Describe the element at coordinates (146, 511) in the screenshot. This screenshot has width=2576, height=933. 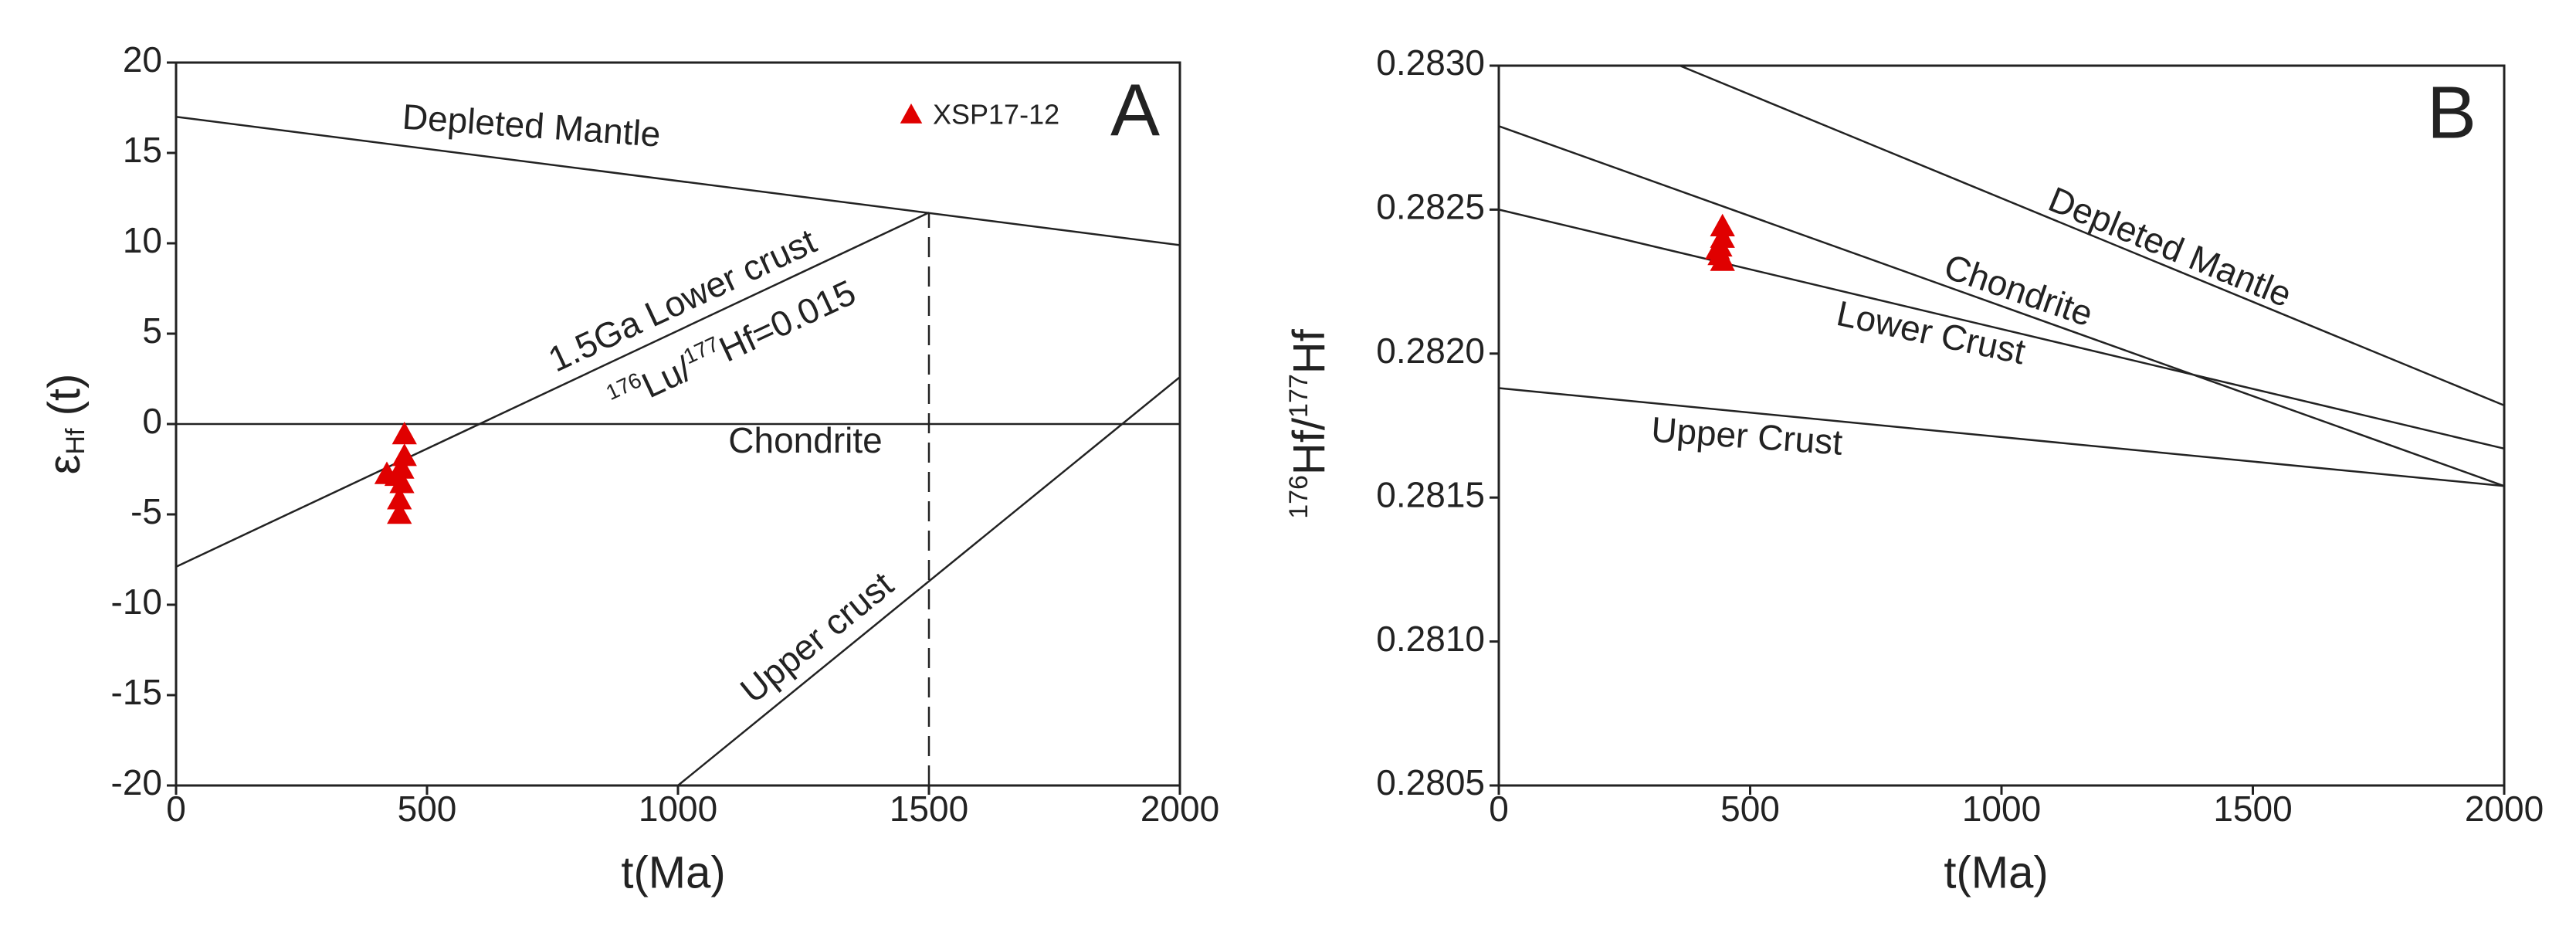
I see `y-tick-label: -5` at that location.